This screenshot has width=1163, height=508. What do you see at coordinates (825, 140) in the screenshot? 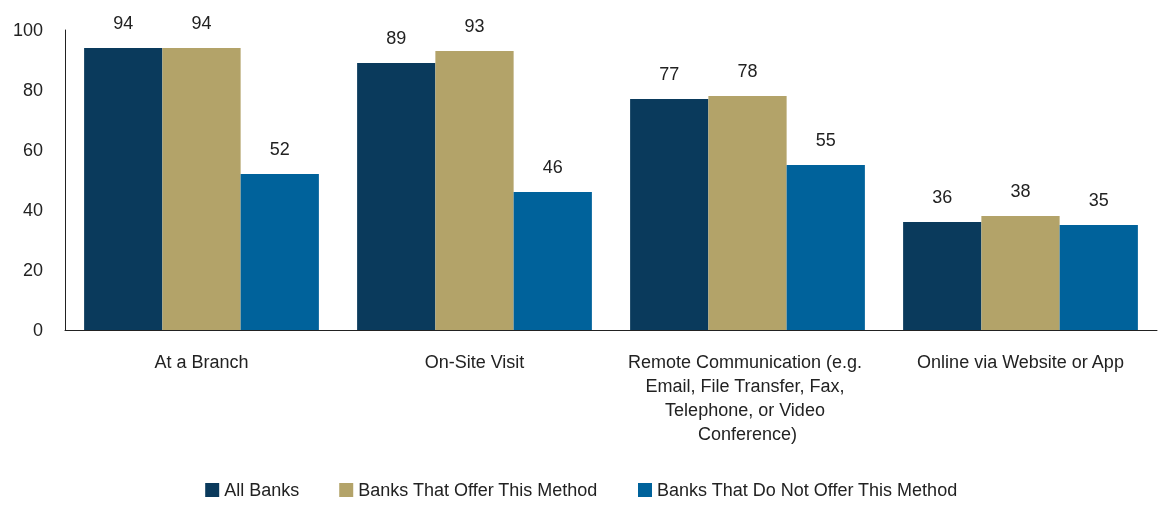
I see `data-label: 55` at bounding box center [825, 140].